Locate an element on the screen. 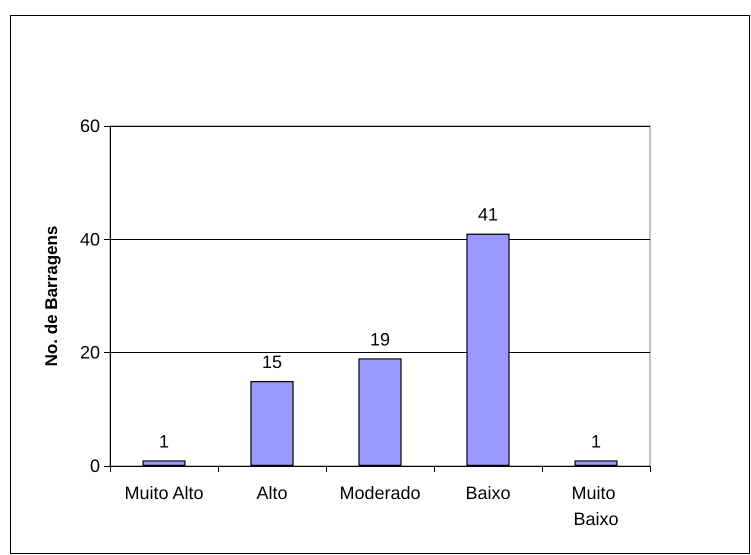 Image resolution: width=751 pixels, height=555 pixels. x-tick-label: Alto is located at coordinates (272, 493).